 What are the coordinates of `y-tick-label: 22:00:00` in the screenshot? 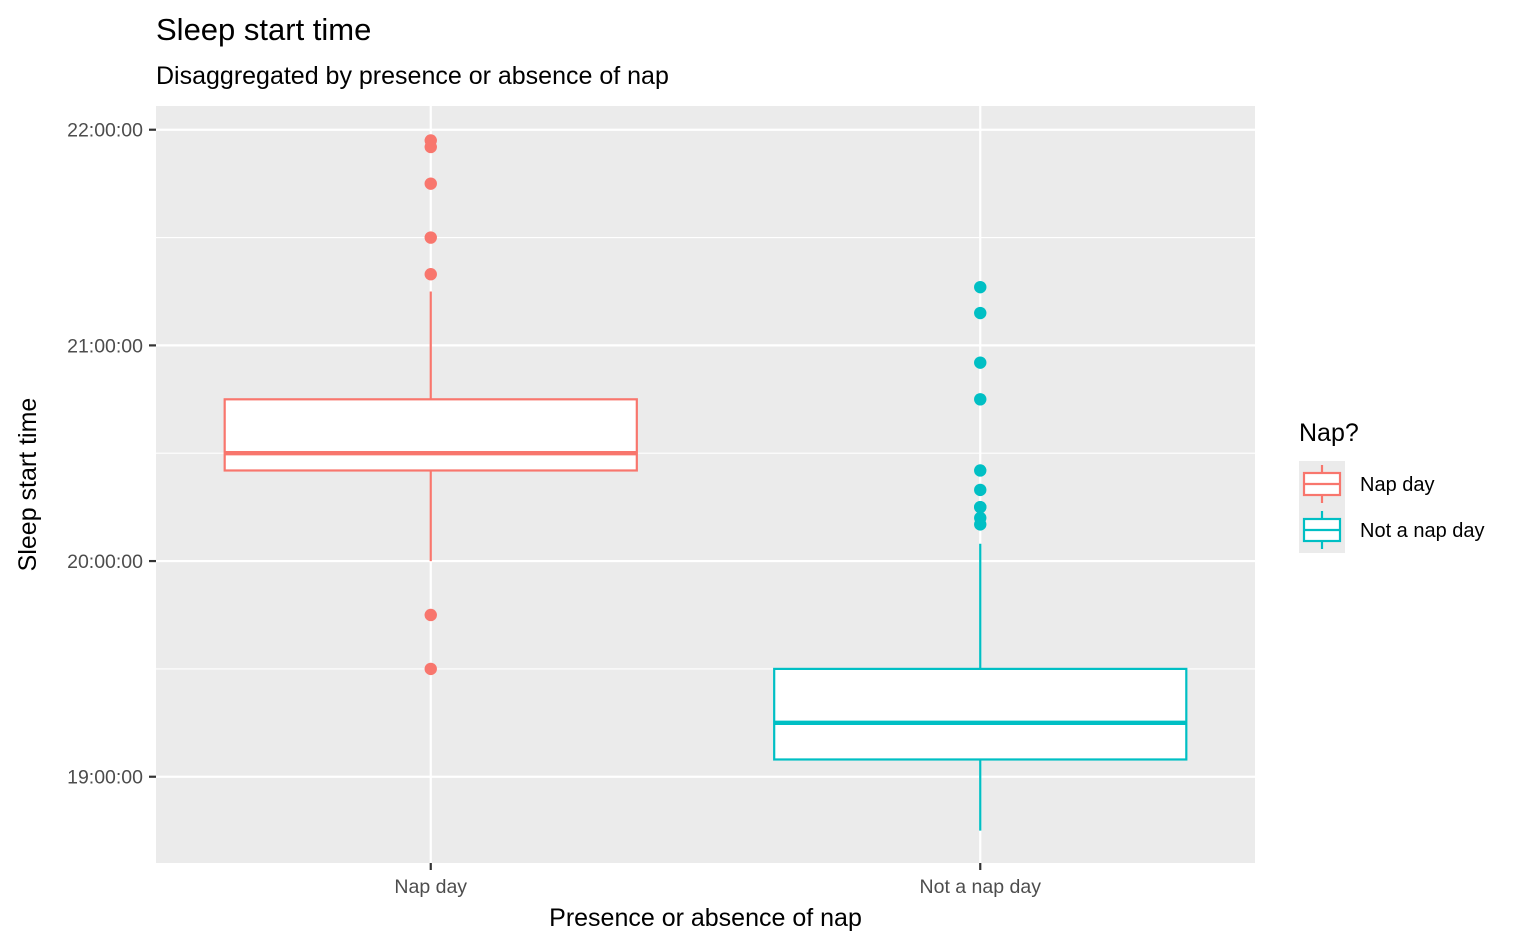 It's located at (105, 131).